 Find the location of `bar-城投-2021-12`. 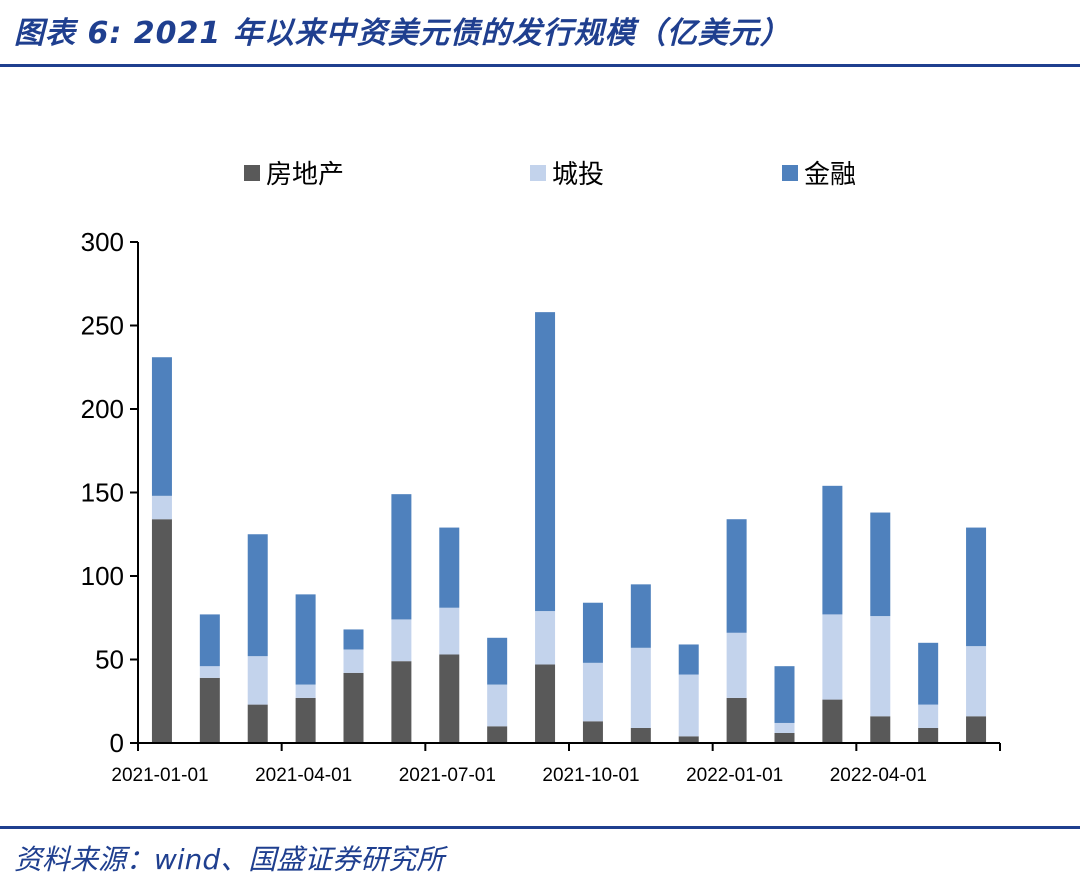

bar-城投-2021-12 is located at coordinates (688, 705).